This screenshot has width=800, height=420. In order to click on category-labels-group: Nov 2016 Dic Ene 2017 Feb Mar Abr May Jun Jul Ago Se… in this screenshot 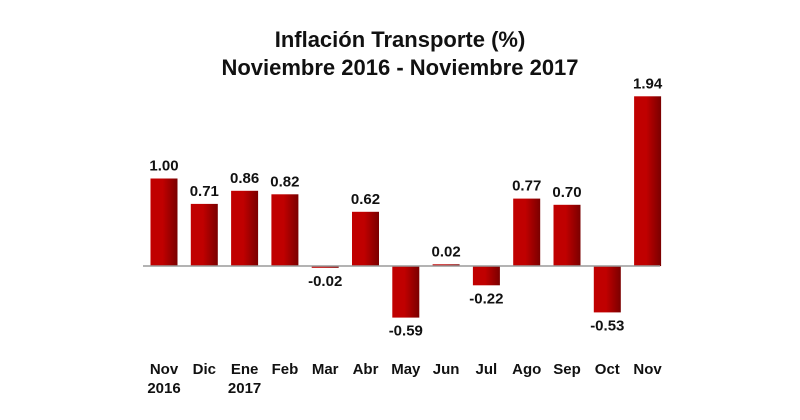, I will do `click(404, 379)`.